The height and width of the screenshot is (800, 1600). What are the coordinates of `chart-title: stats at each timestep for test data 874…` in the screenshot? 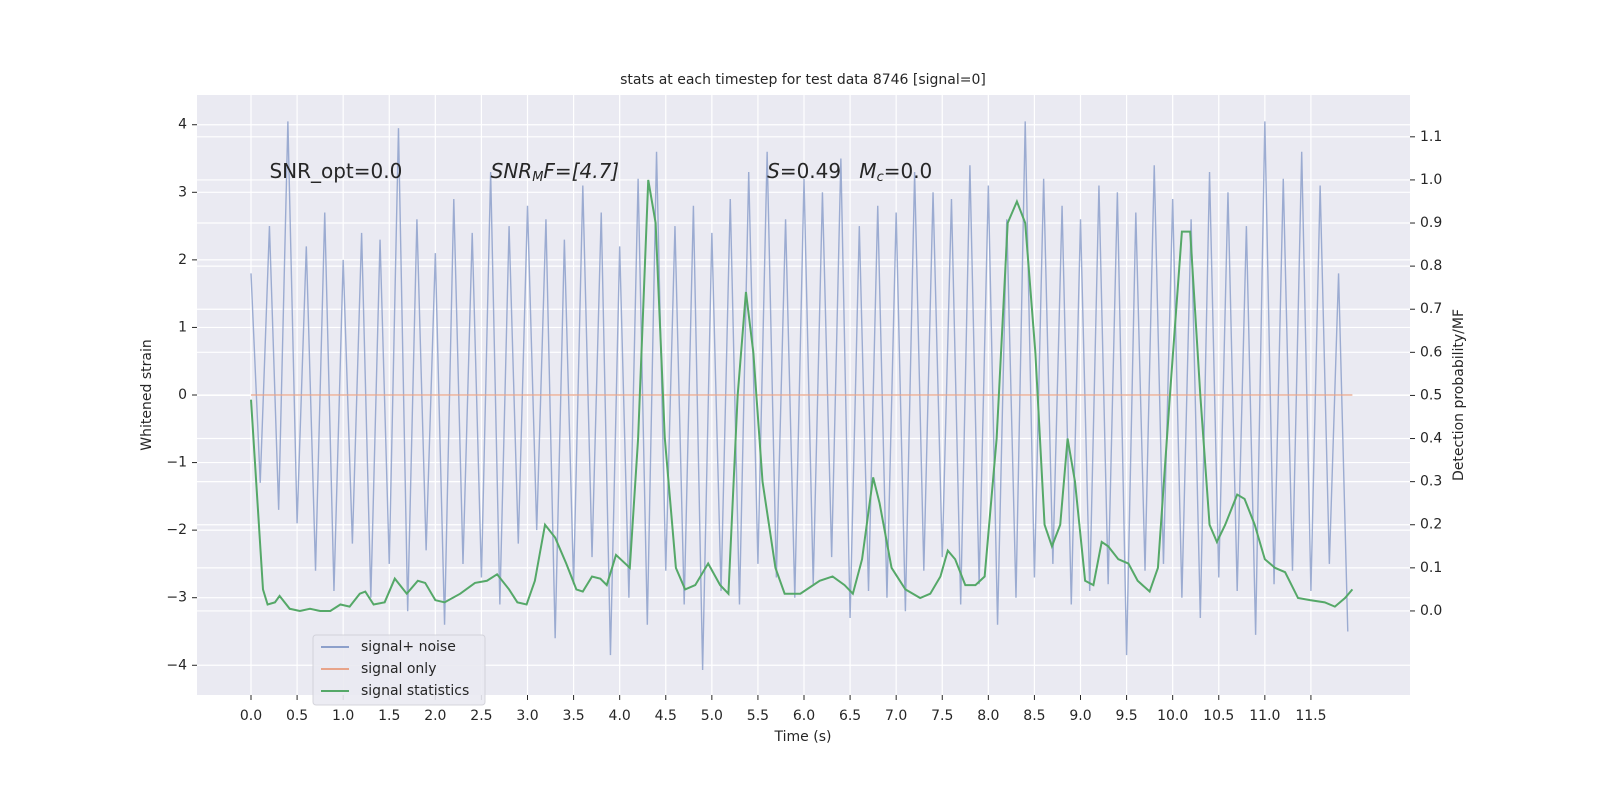 It's located at (803, 80).